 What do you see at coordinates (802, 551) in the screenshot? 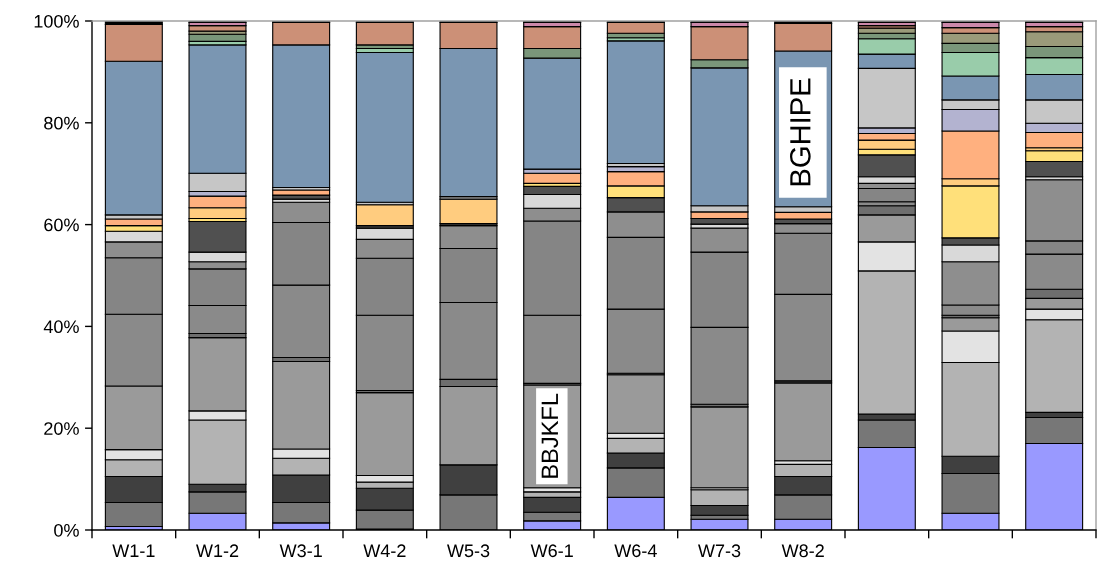
I see `x-tick-label: W8-2` at bounding box center [802, 551].